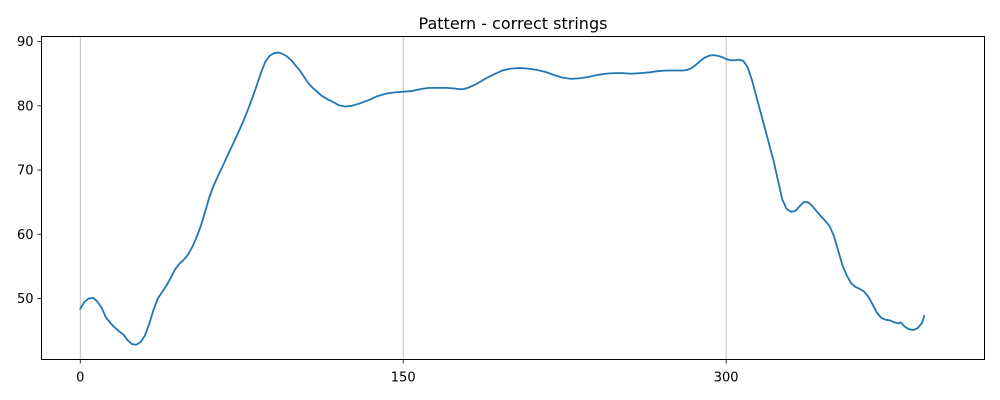 This screenshot has height=400, width=1000. I want to click on x-tick-label: 0, so click(80, 378).